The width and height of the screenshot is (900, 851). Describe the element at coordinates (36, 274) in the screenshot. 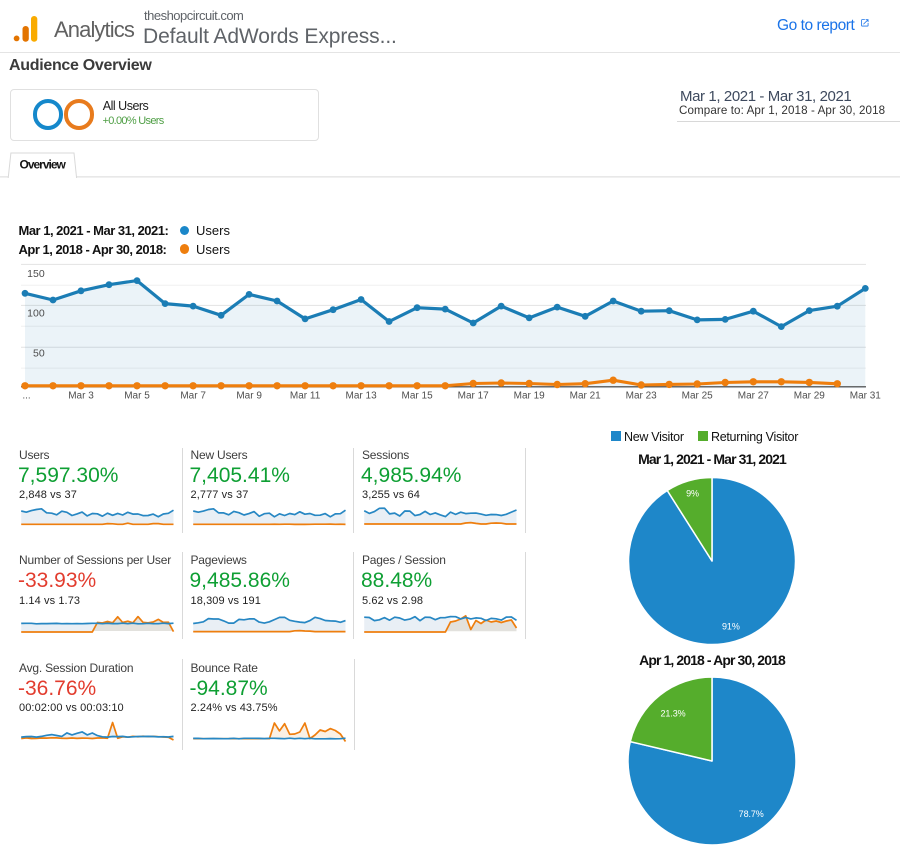

I see `svg-text: 150` at that location.